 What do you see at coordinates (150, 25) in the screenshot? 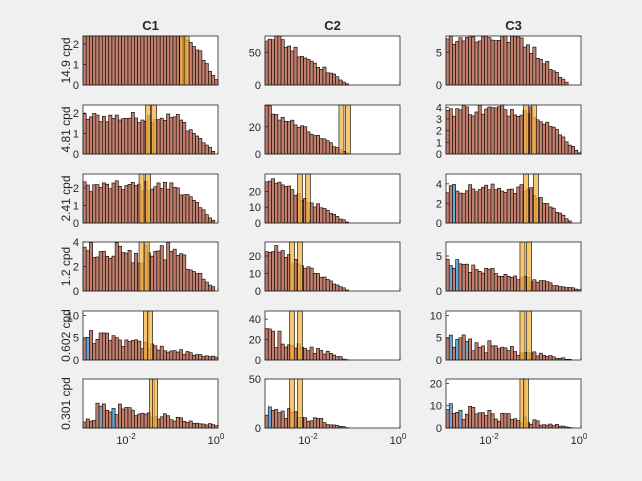
I see `column-title: C1` at bounding box center [150, 25].